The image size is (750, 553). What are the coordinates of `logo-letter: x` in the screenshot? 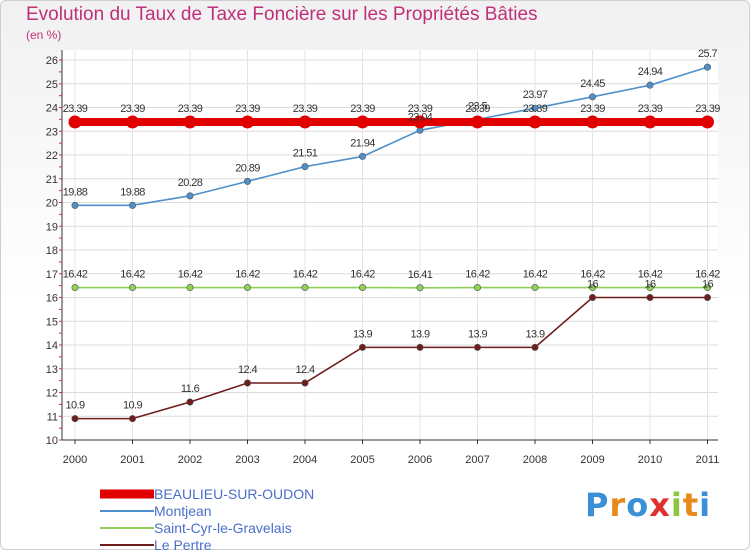 It's located at (660, 505).